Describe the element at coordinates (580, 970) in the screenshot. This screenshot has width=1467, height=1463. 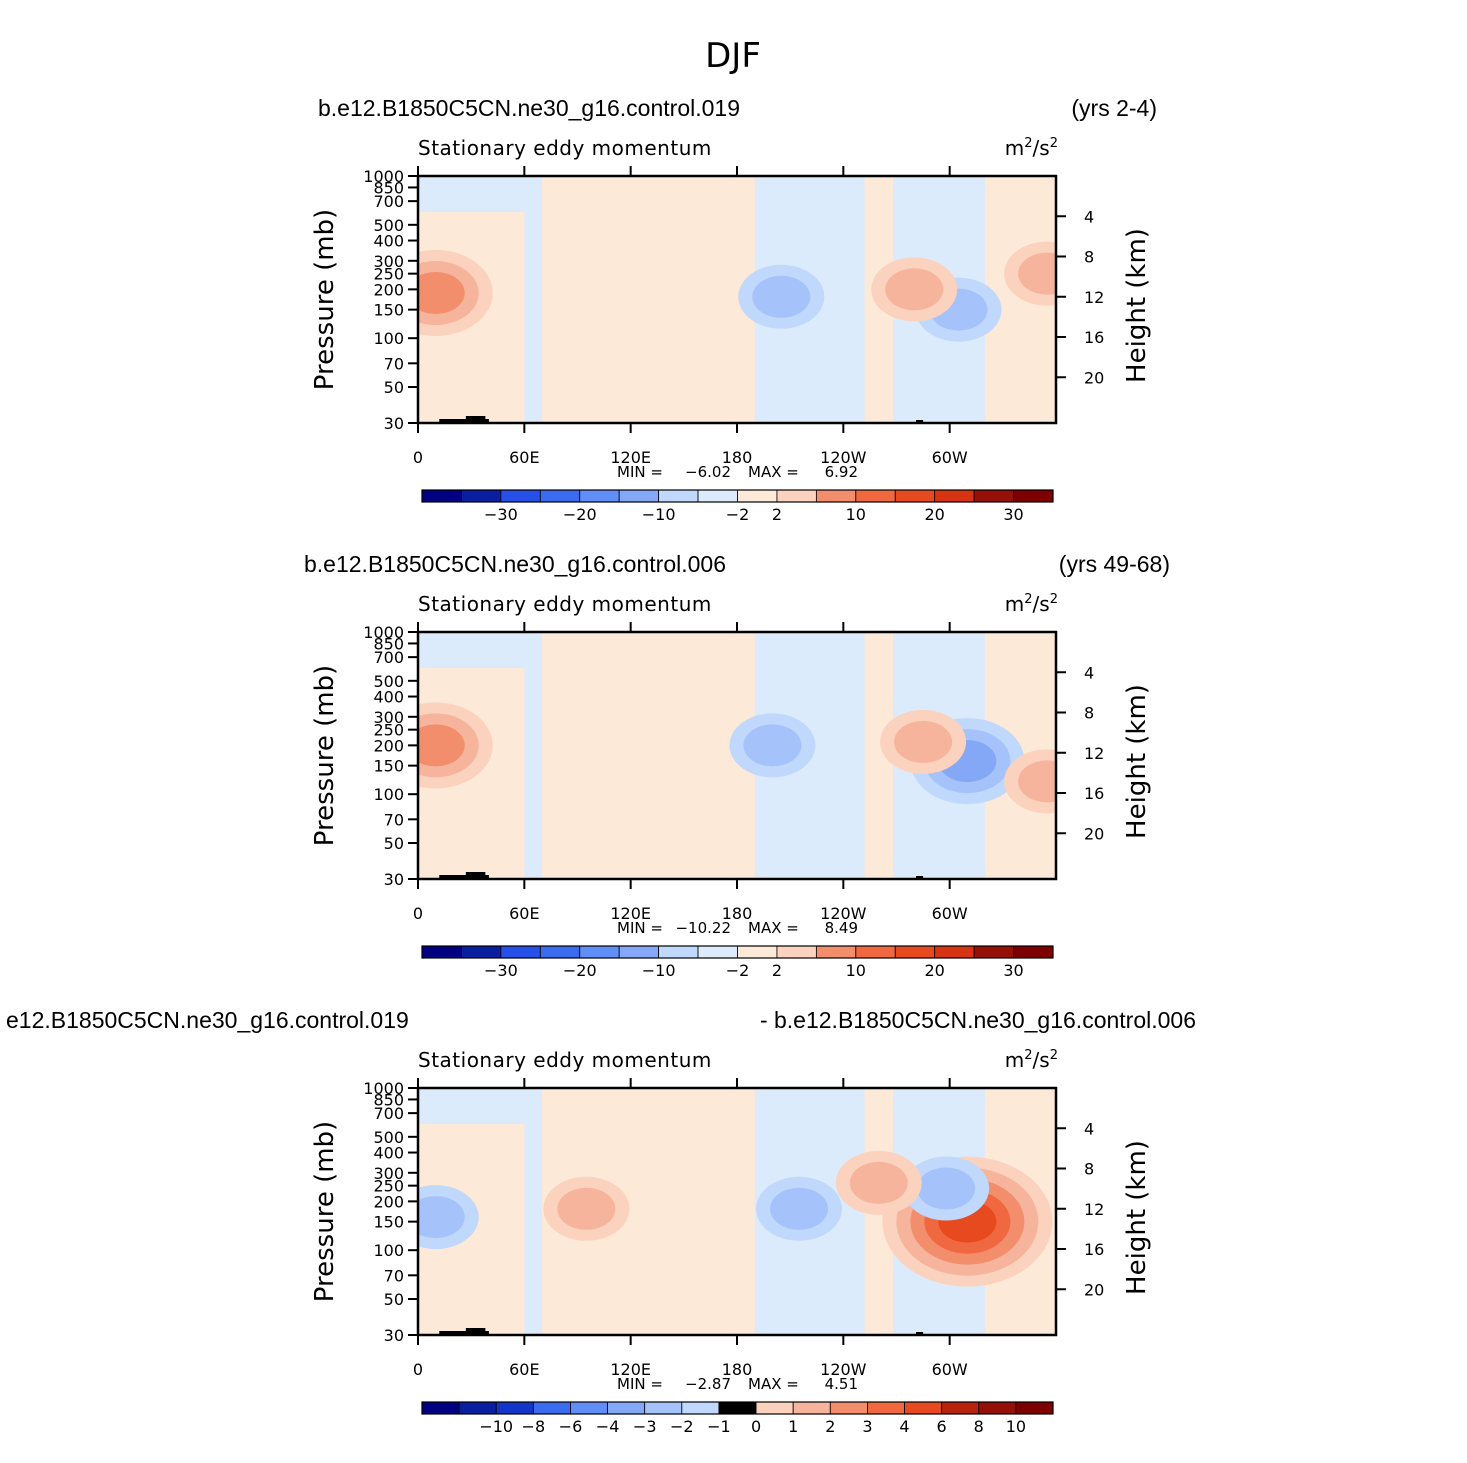
I see `colorbar-label: −20` at that location.